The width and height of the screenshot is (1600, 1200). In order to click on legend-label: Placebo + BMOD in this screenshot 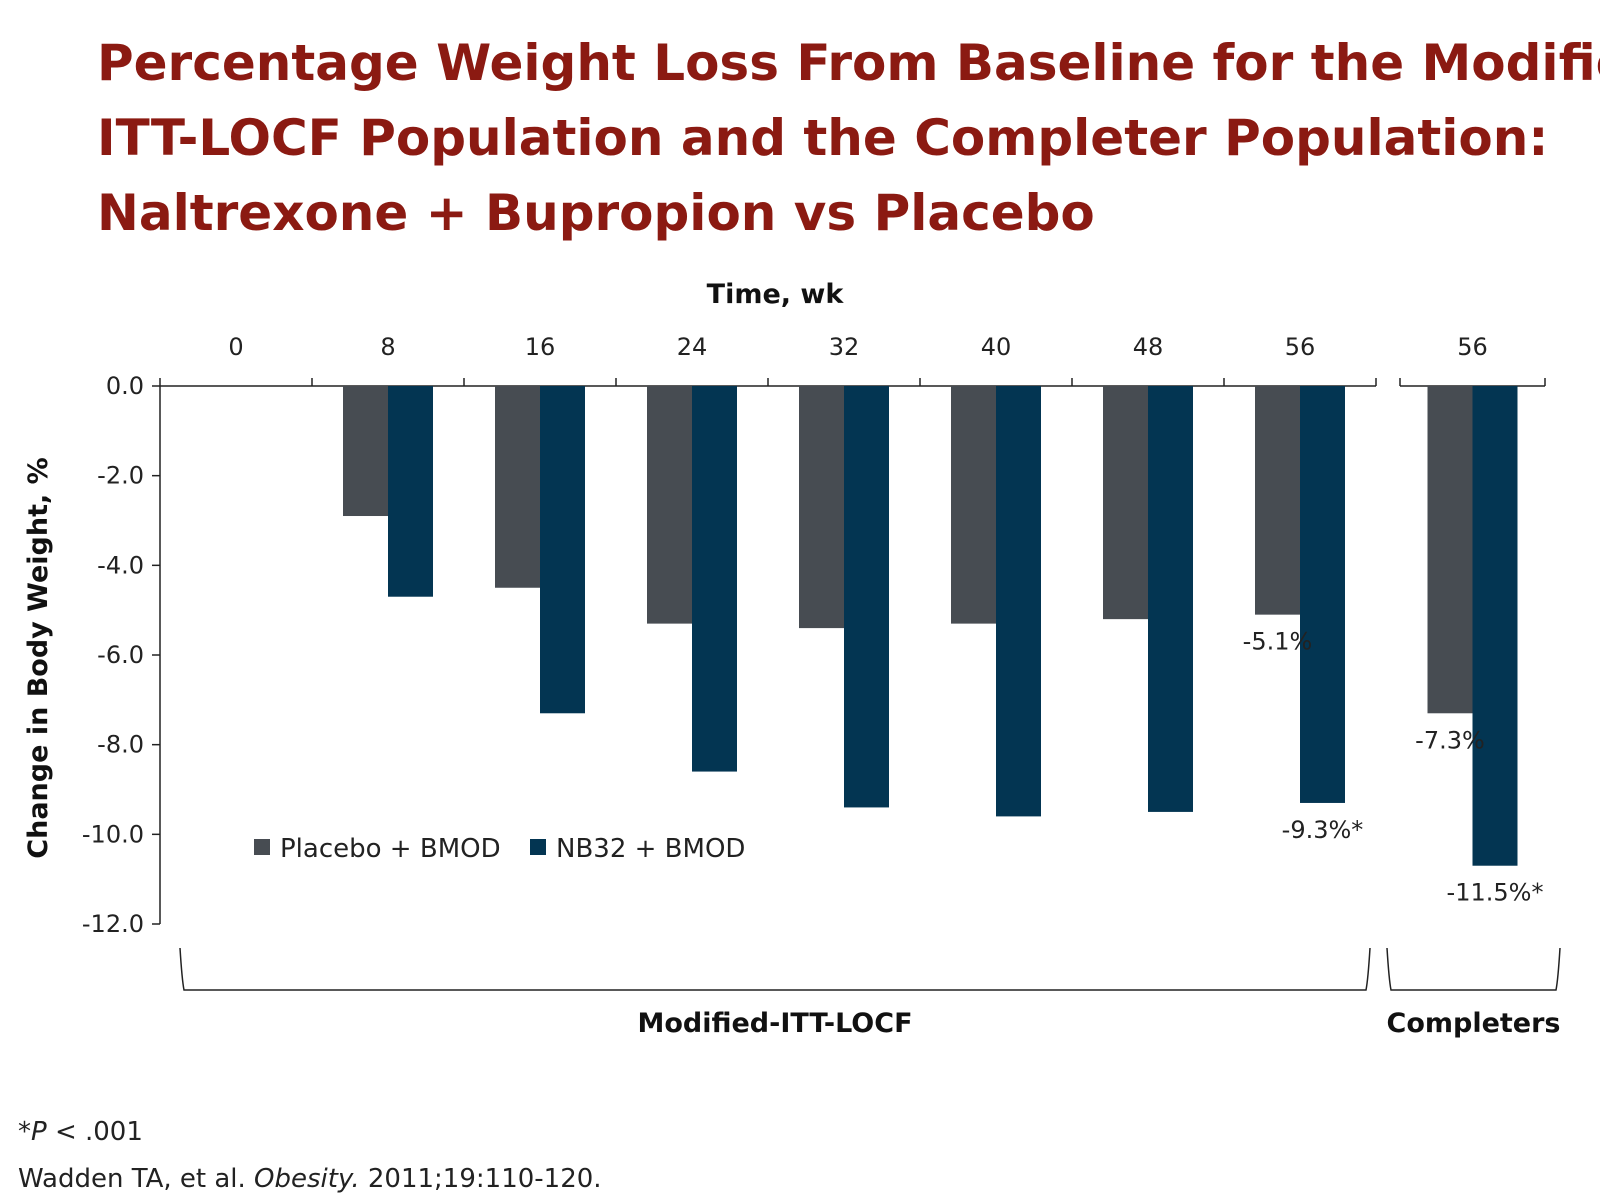, I will do `click(390, 849)`.